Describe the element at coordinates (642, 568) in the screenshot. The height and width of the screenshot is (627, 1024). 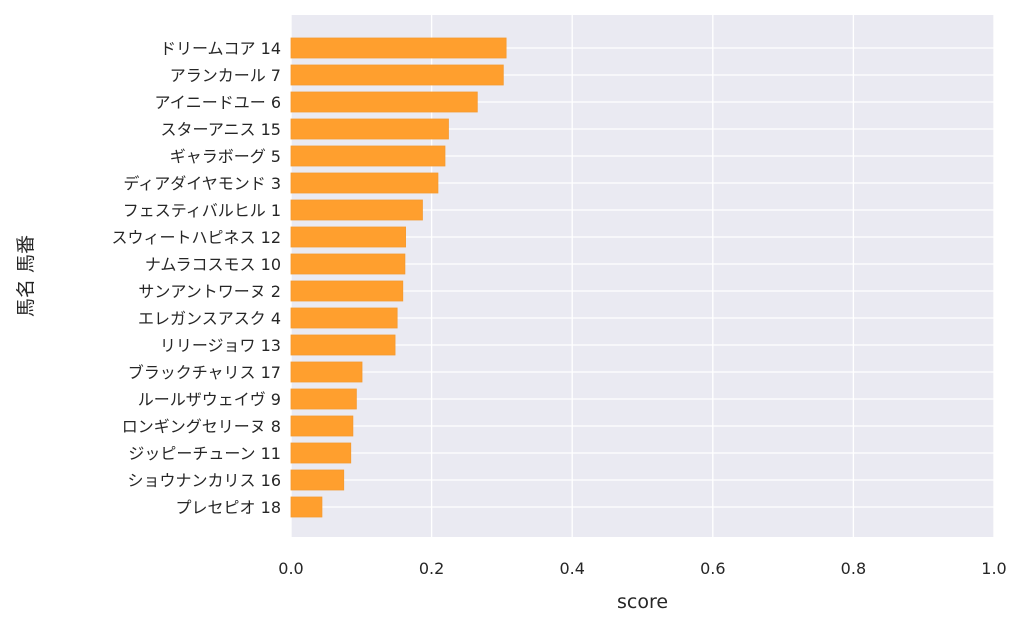
I see `x-axis-ticks: 0.0 0.2 0.4 0.6 0.8 1.0` at that location.